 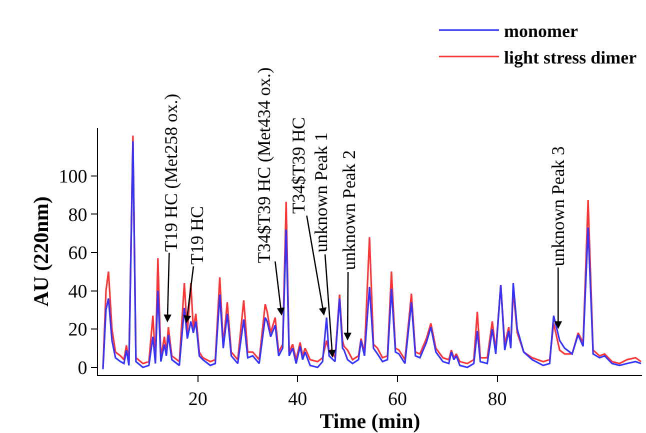 What do you see at coordinates (78, 330) in the screenshot?
I see `y-tick-label: 20` at bounding box center [78, 330].